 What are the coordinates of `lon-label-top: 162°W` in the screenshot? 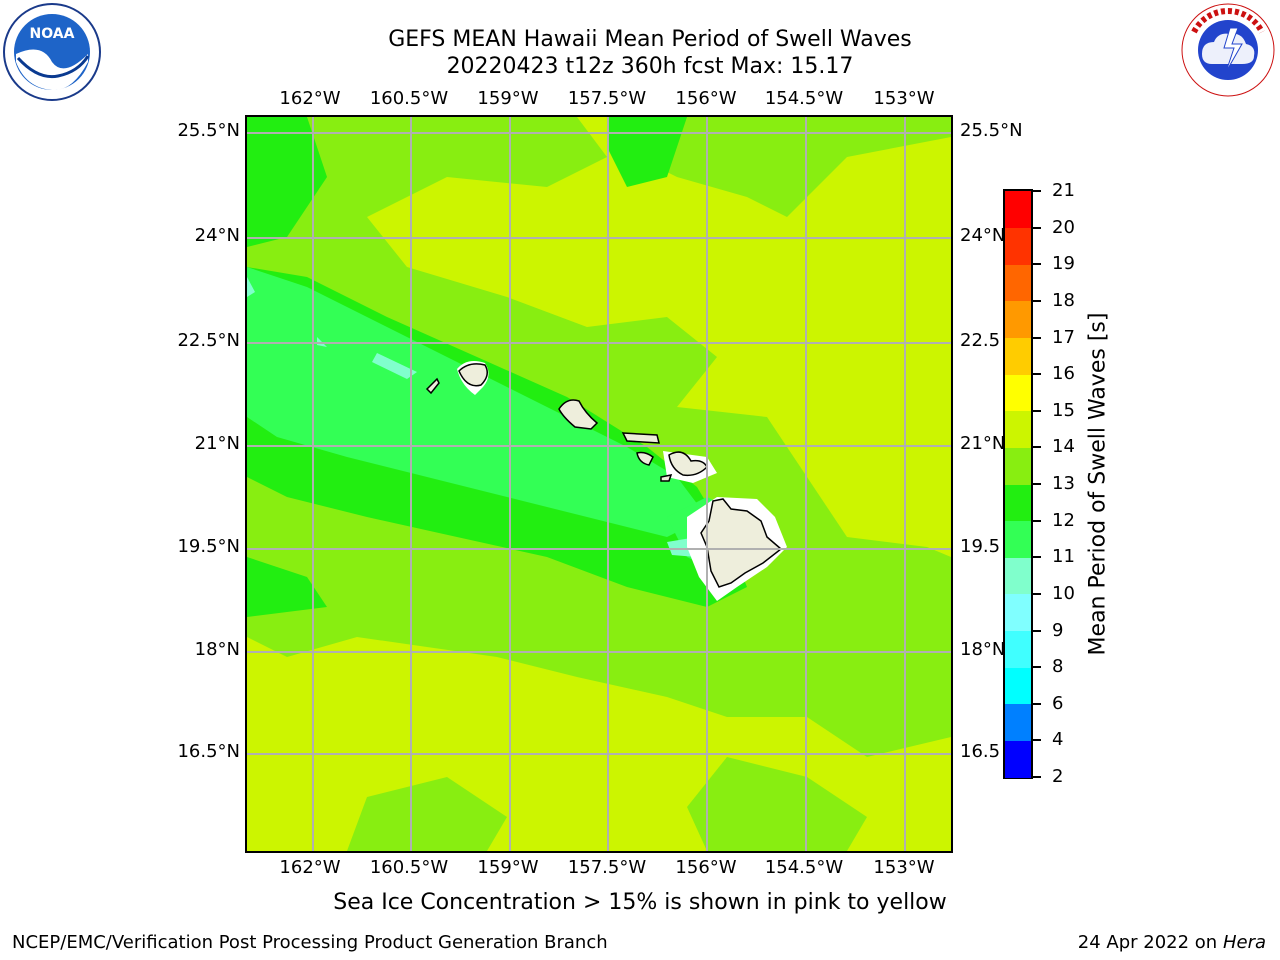 It's located at (310, 98).